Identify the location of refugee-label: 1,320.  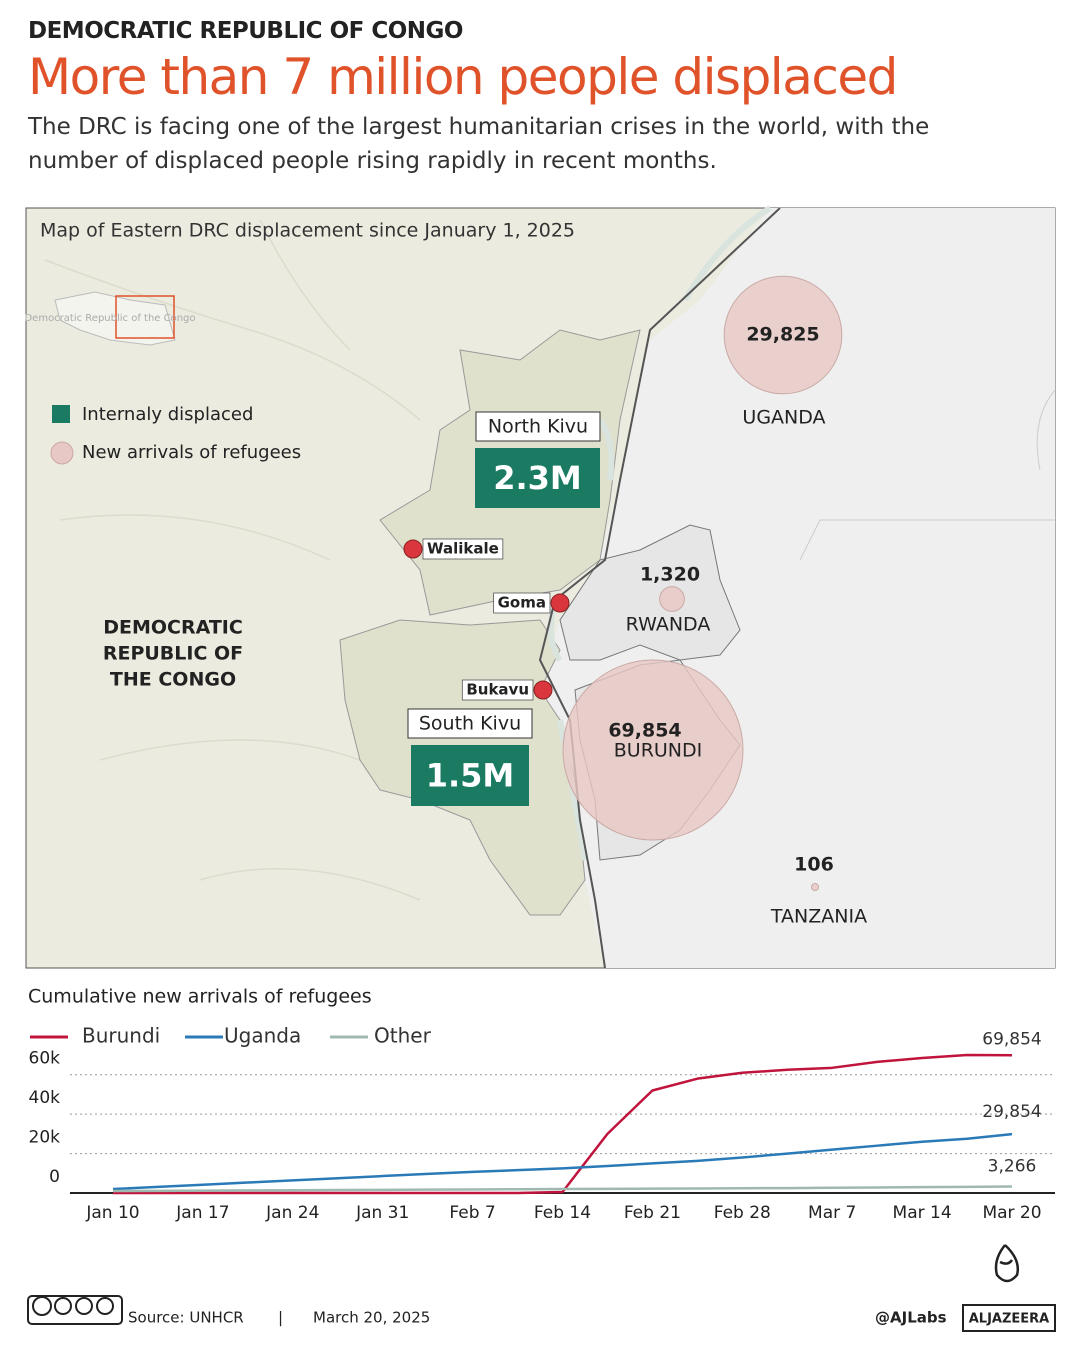
(670, 575).